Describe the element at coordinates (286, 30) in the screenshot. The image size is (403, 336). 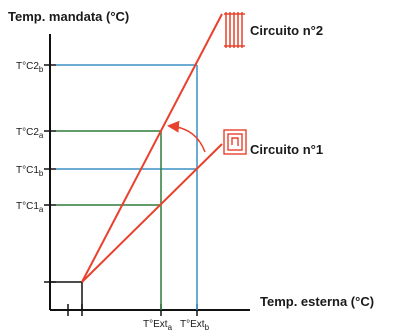
I see `circuit-2-label: Circuito n°2` at that location.